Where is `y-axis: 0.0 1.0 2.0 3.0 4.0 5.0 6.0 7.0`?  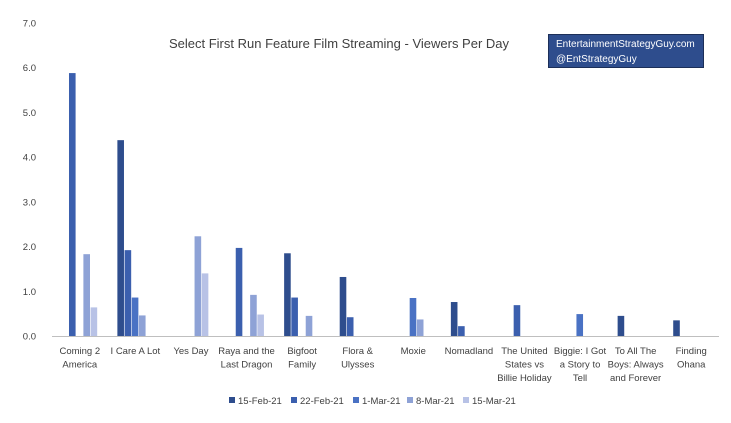
y-axis: 0.0 1.0 2.0 3.0 4.0 5.0 6.0 7.0 is located at coordinates (29, 181).